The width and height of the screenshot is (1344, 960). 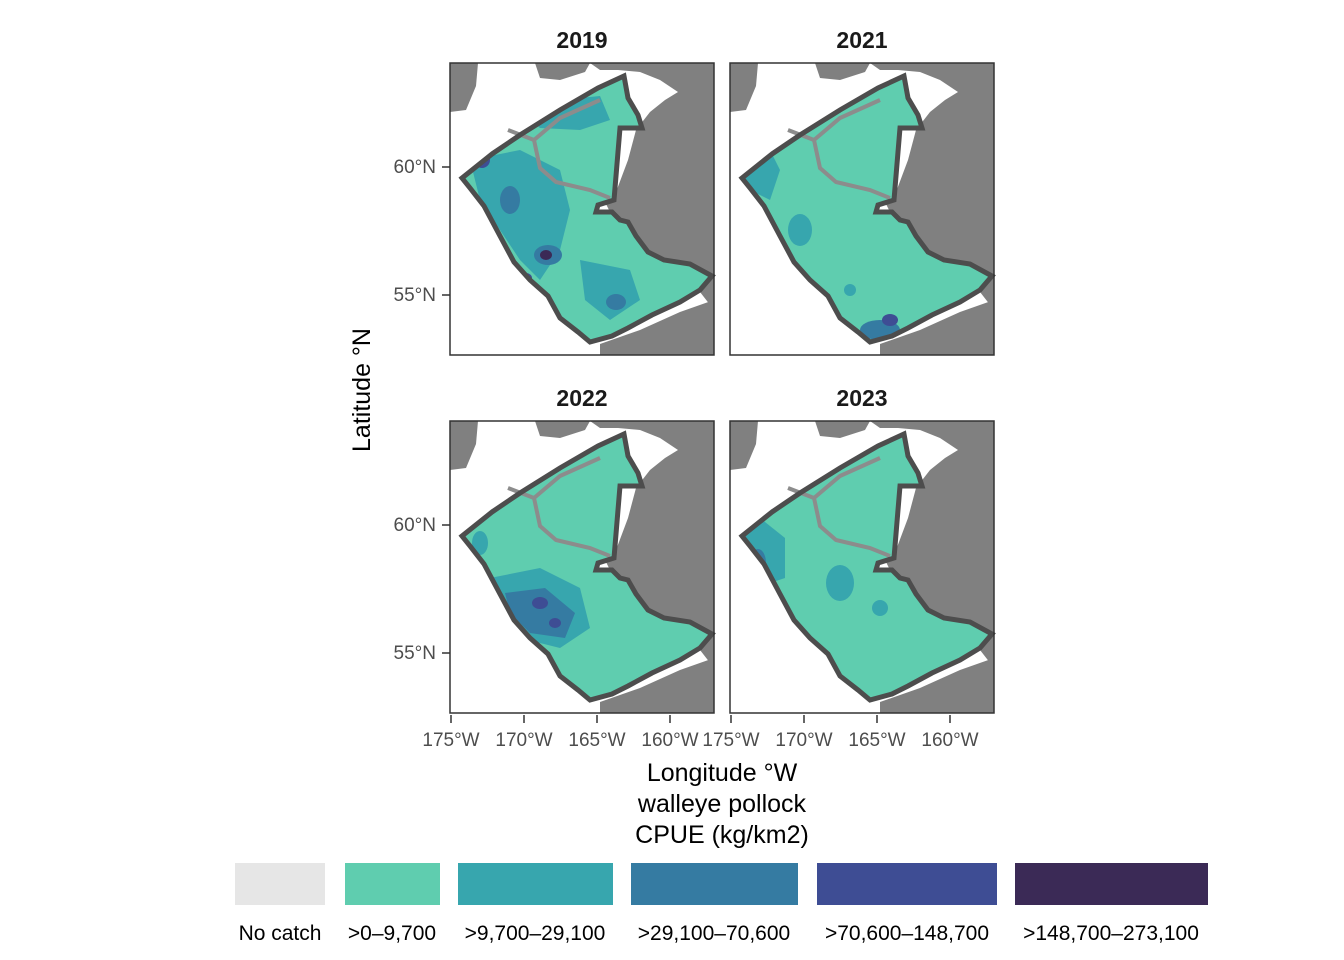 I want to click on legend-label-bin-1: >0–9,700, so click(x=392, y=933).